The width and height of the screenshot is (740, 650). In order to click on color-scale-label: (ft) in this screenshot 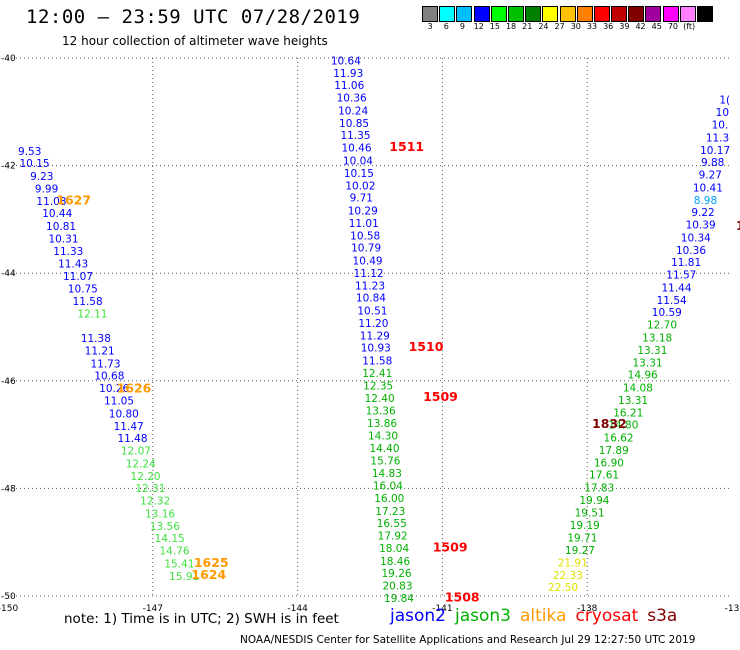, I will do `click(689, 26)`.